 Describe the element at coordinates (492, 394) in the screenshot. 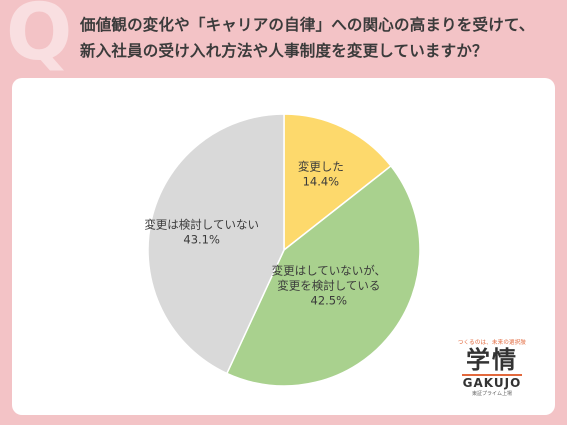

I see `logo-sub: 東証プライム上場` at that location.